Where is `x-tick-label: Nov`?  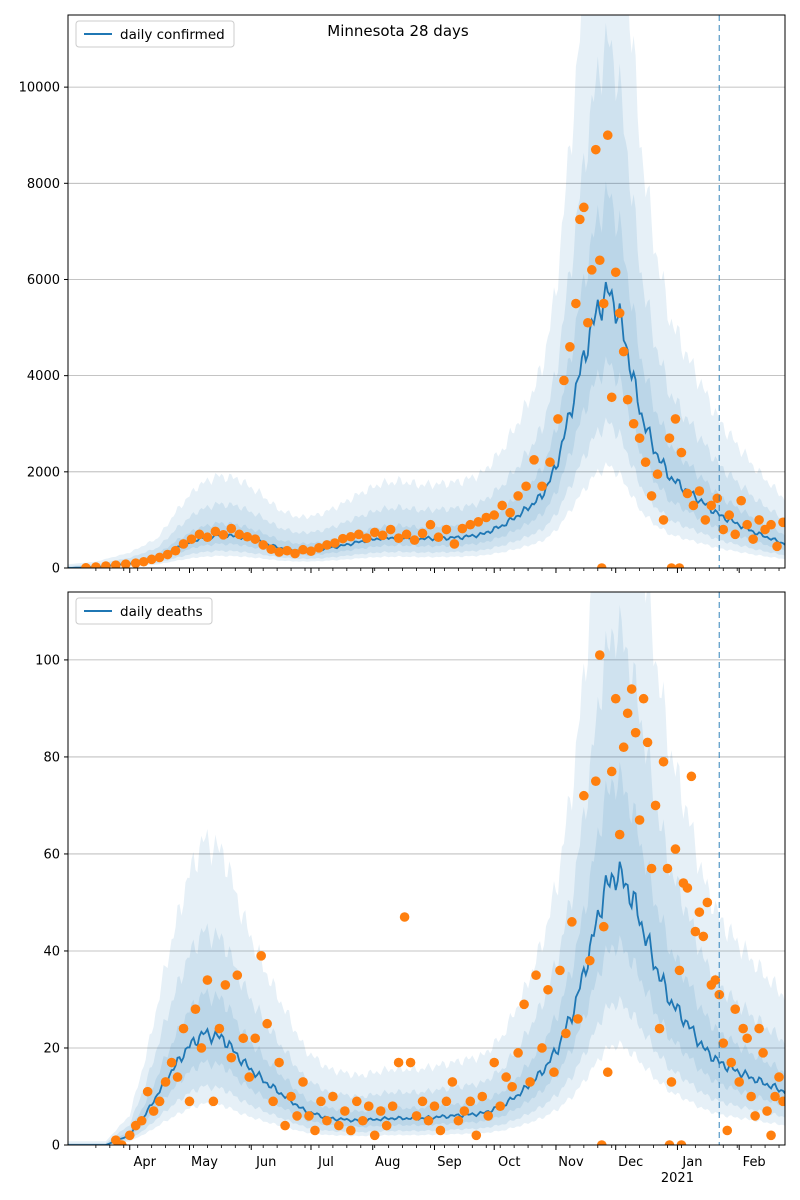
x-tick-label: Nov is located at coordinates (571, 1162).